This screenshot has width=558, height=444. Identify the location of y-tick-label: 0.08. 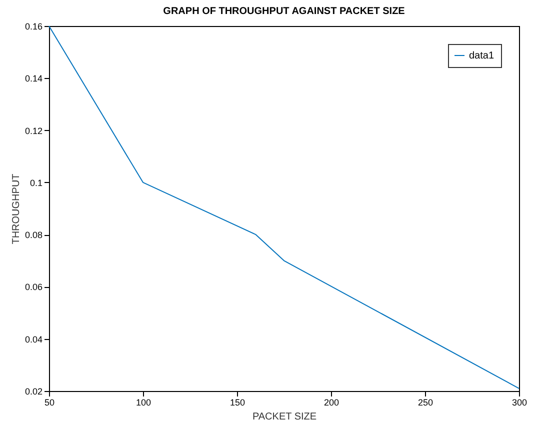
(33, 235).